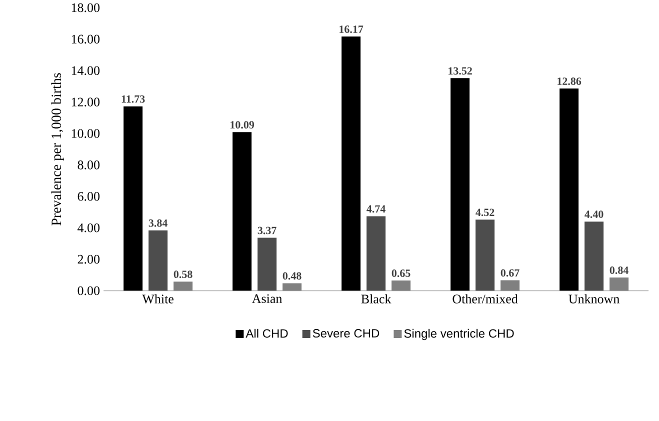 The image size is (659, 421). Describe the element at coordinates (352, 29) in the screenshot. I see `data-label: 16.17` at that location.